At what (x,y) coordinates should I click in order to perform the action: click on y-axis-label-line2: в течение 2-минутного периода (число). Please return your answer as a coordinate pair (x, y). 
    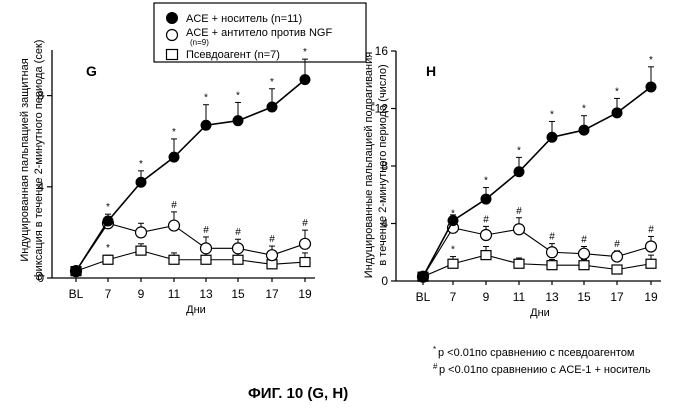
    Looking at the image, I should click on (383, 164).